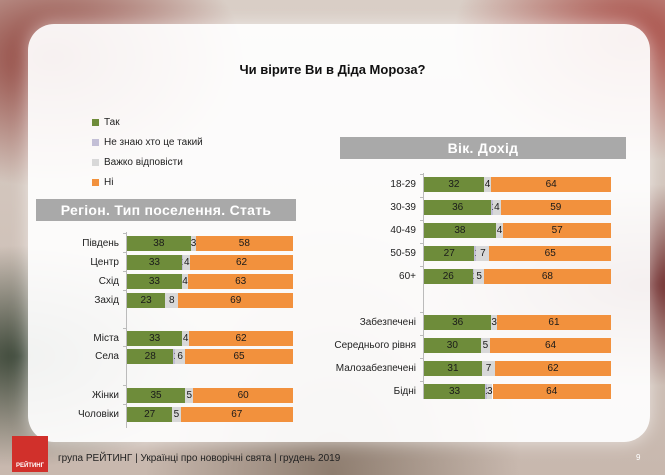  I want to click on bar-row: Чоловіки271567, so click(185, 414).